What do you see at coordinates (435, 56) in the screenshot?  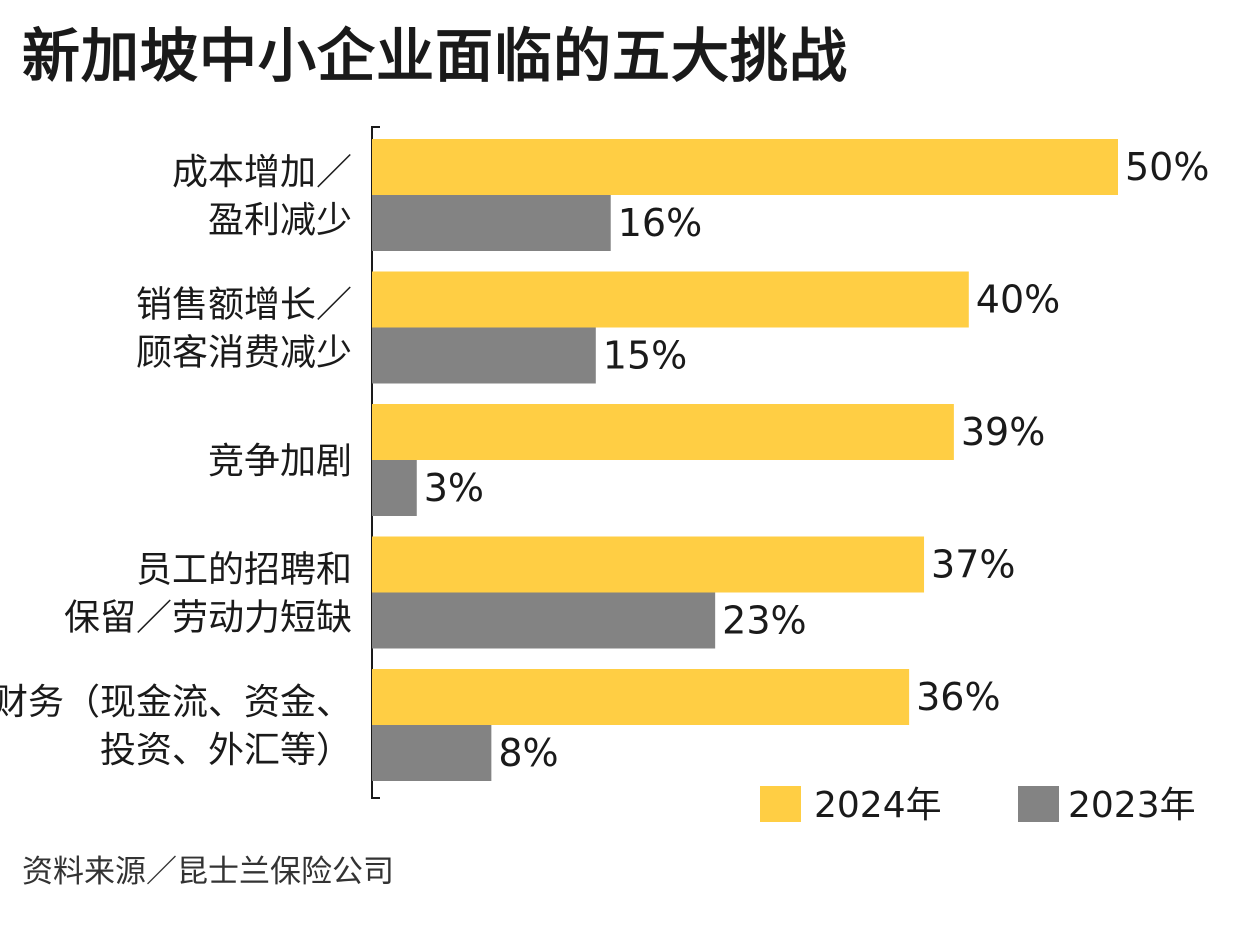 I see `chart-title: 新加坡中小企业面临的五大挑战` at bounding box center [435, 56].